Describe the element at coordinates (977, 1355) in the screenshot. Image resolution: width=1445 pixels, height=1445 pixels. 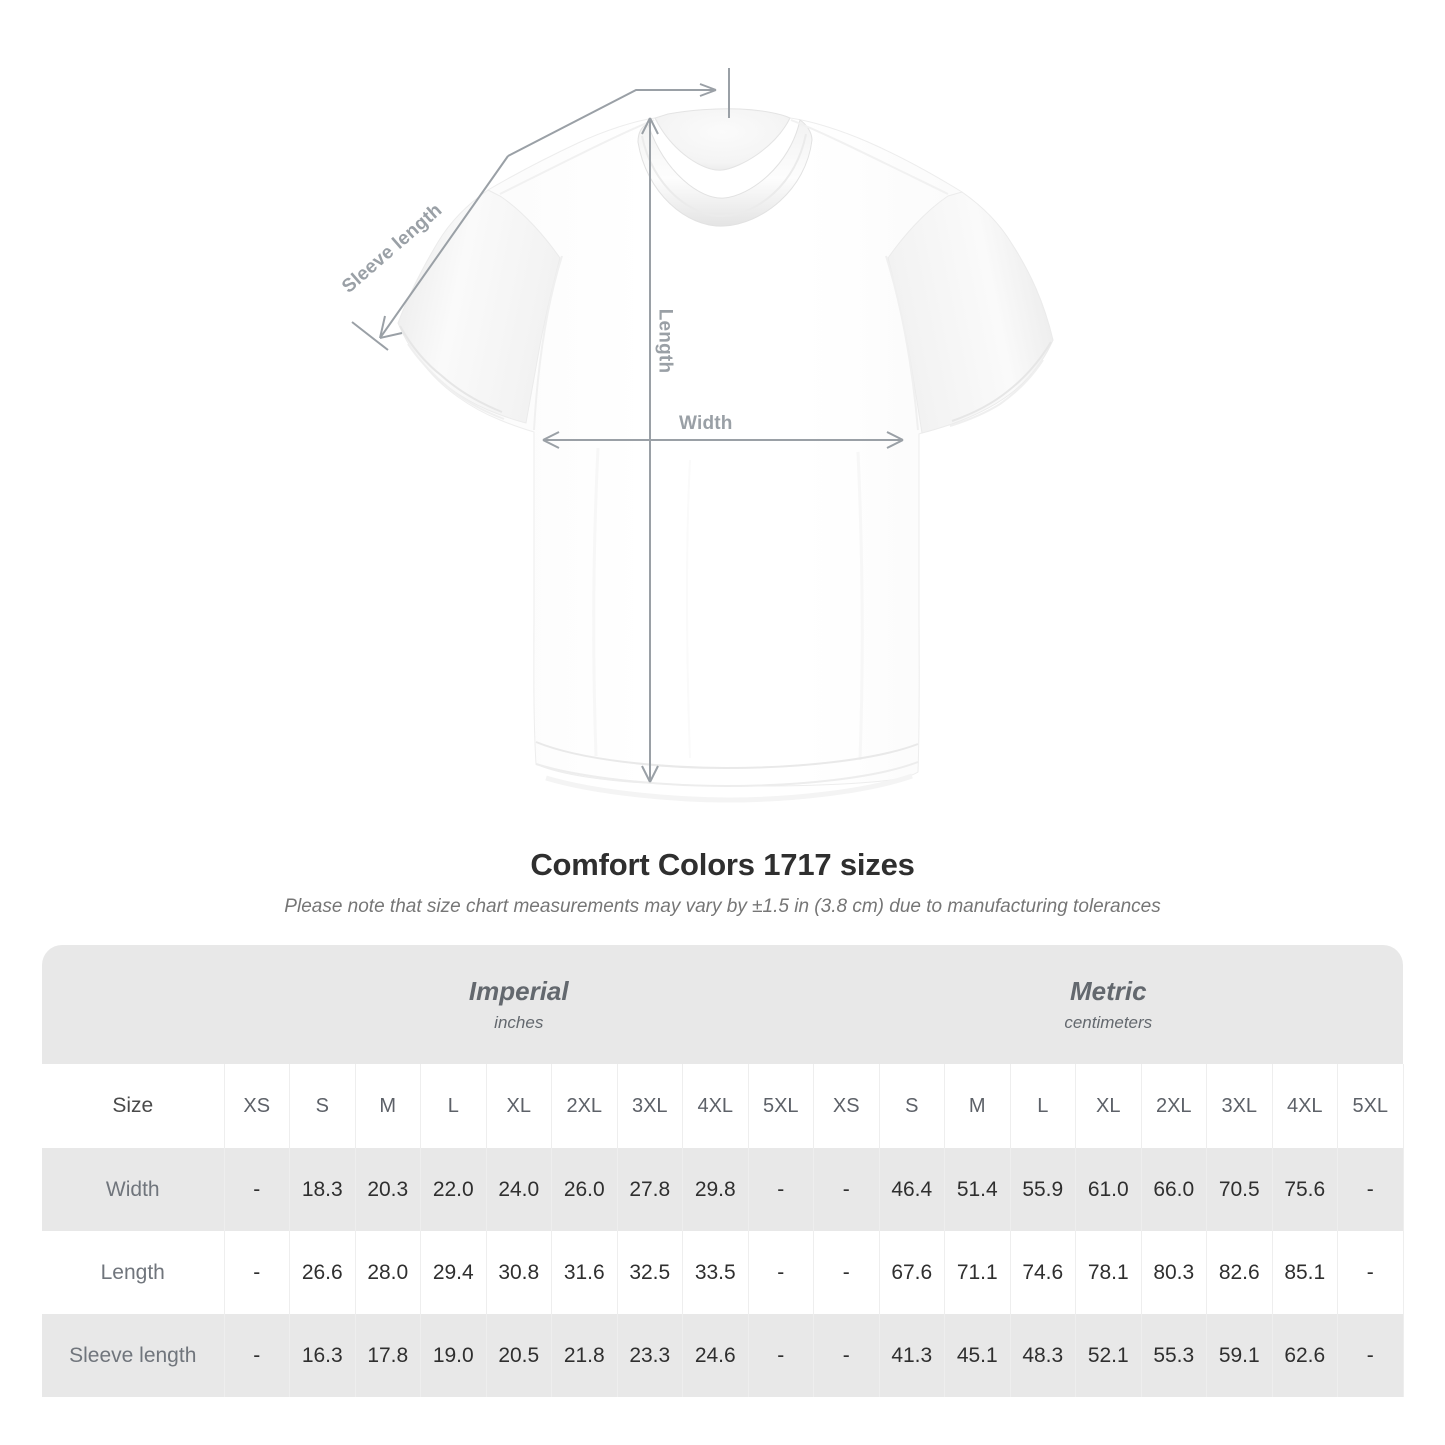
I see `cell-sleeve-length-m-metric: 45.1` at that location.